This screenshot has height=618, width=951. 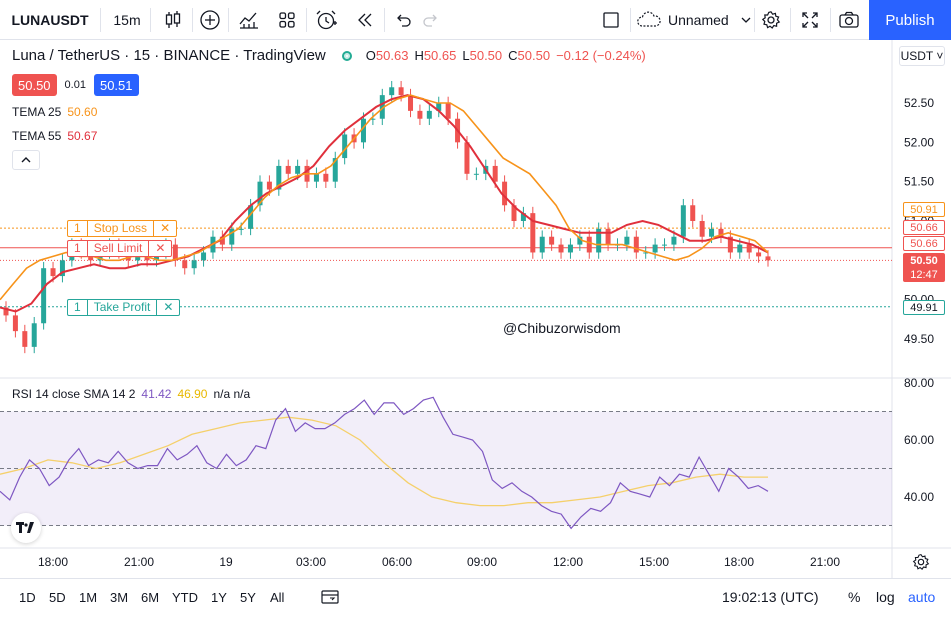 I want to click on trade-buttons: 50.50 0.01 50.51, so click(x=75, y=85).